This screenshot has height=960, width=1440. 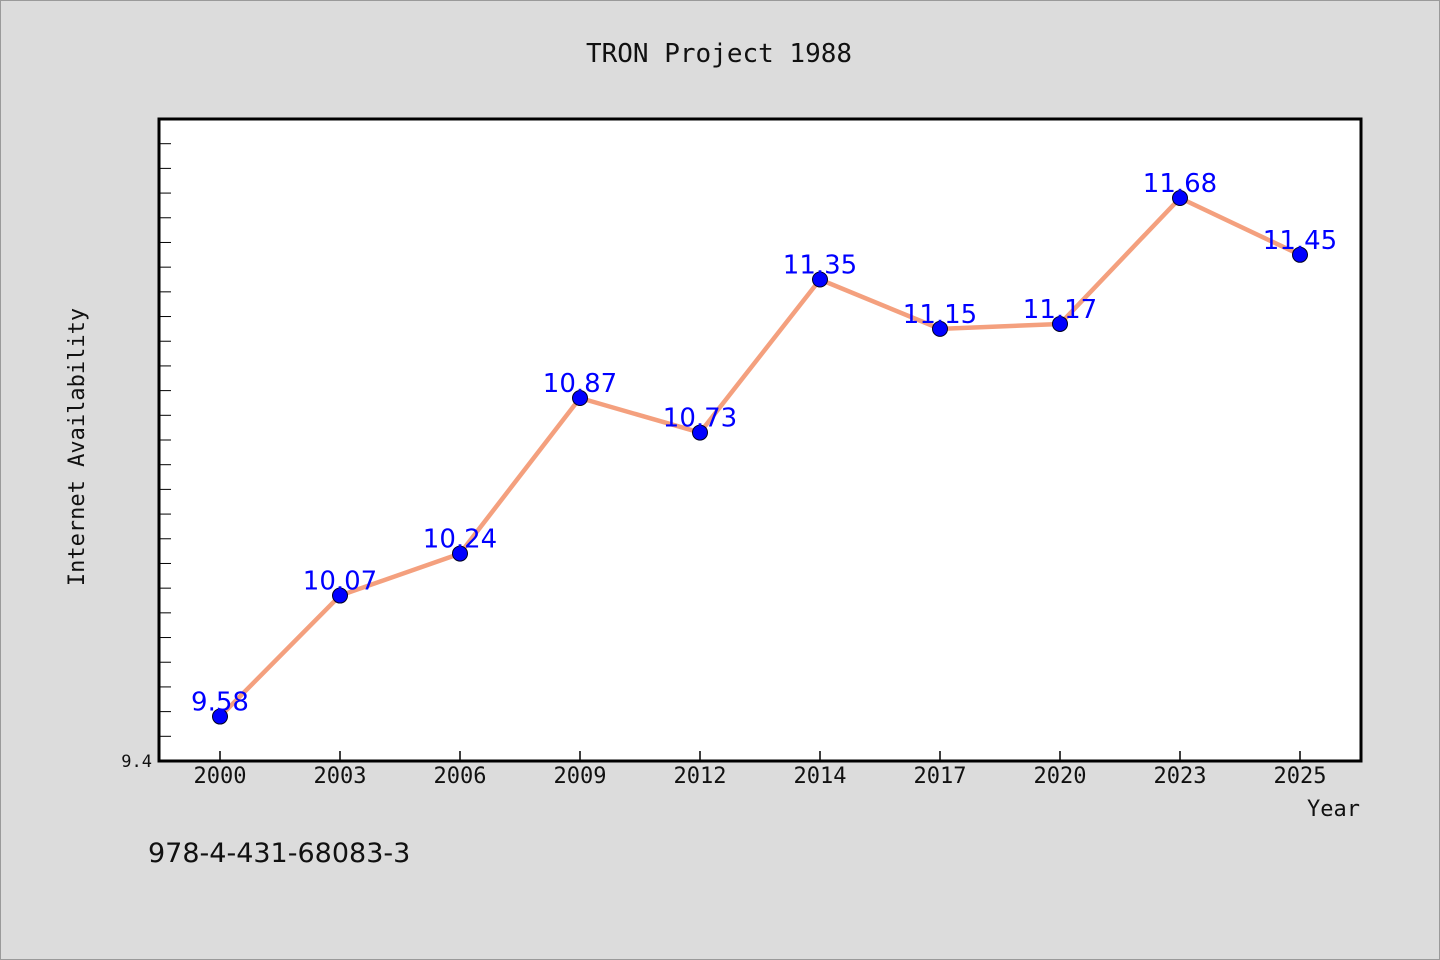 I want to click on data-label: 10.87, so click(x=580, y=384).